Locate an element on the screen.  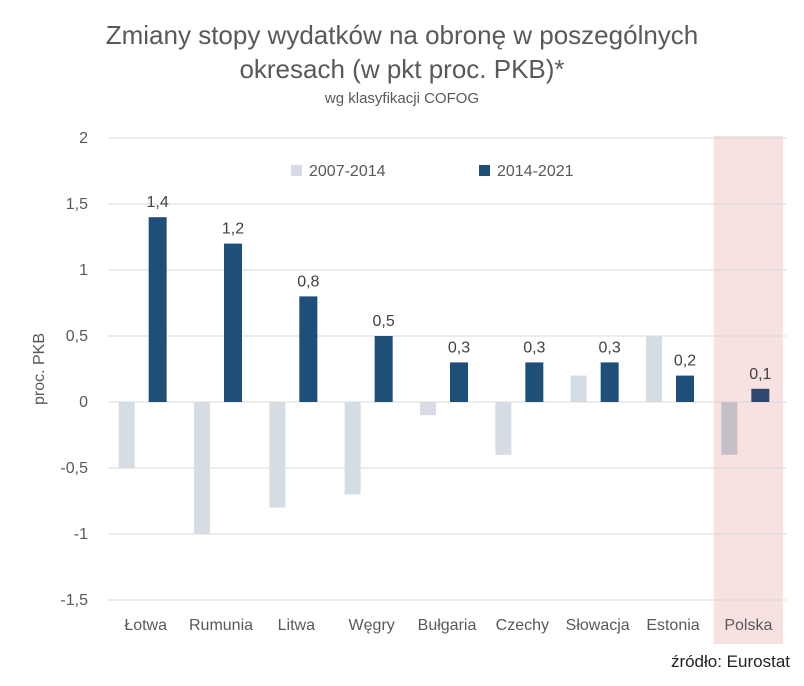
y-tick-label: -0,5 is located at coordinates (74, 468).